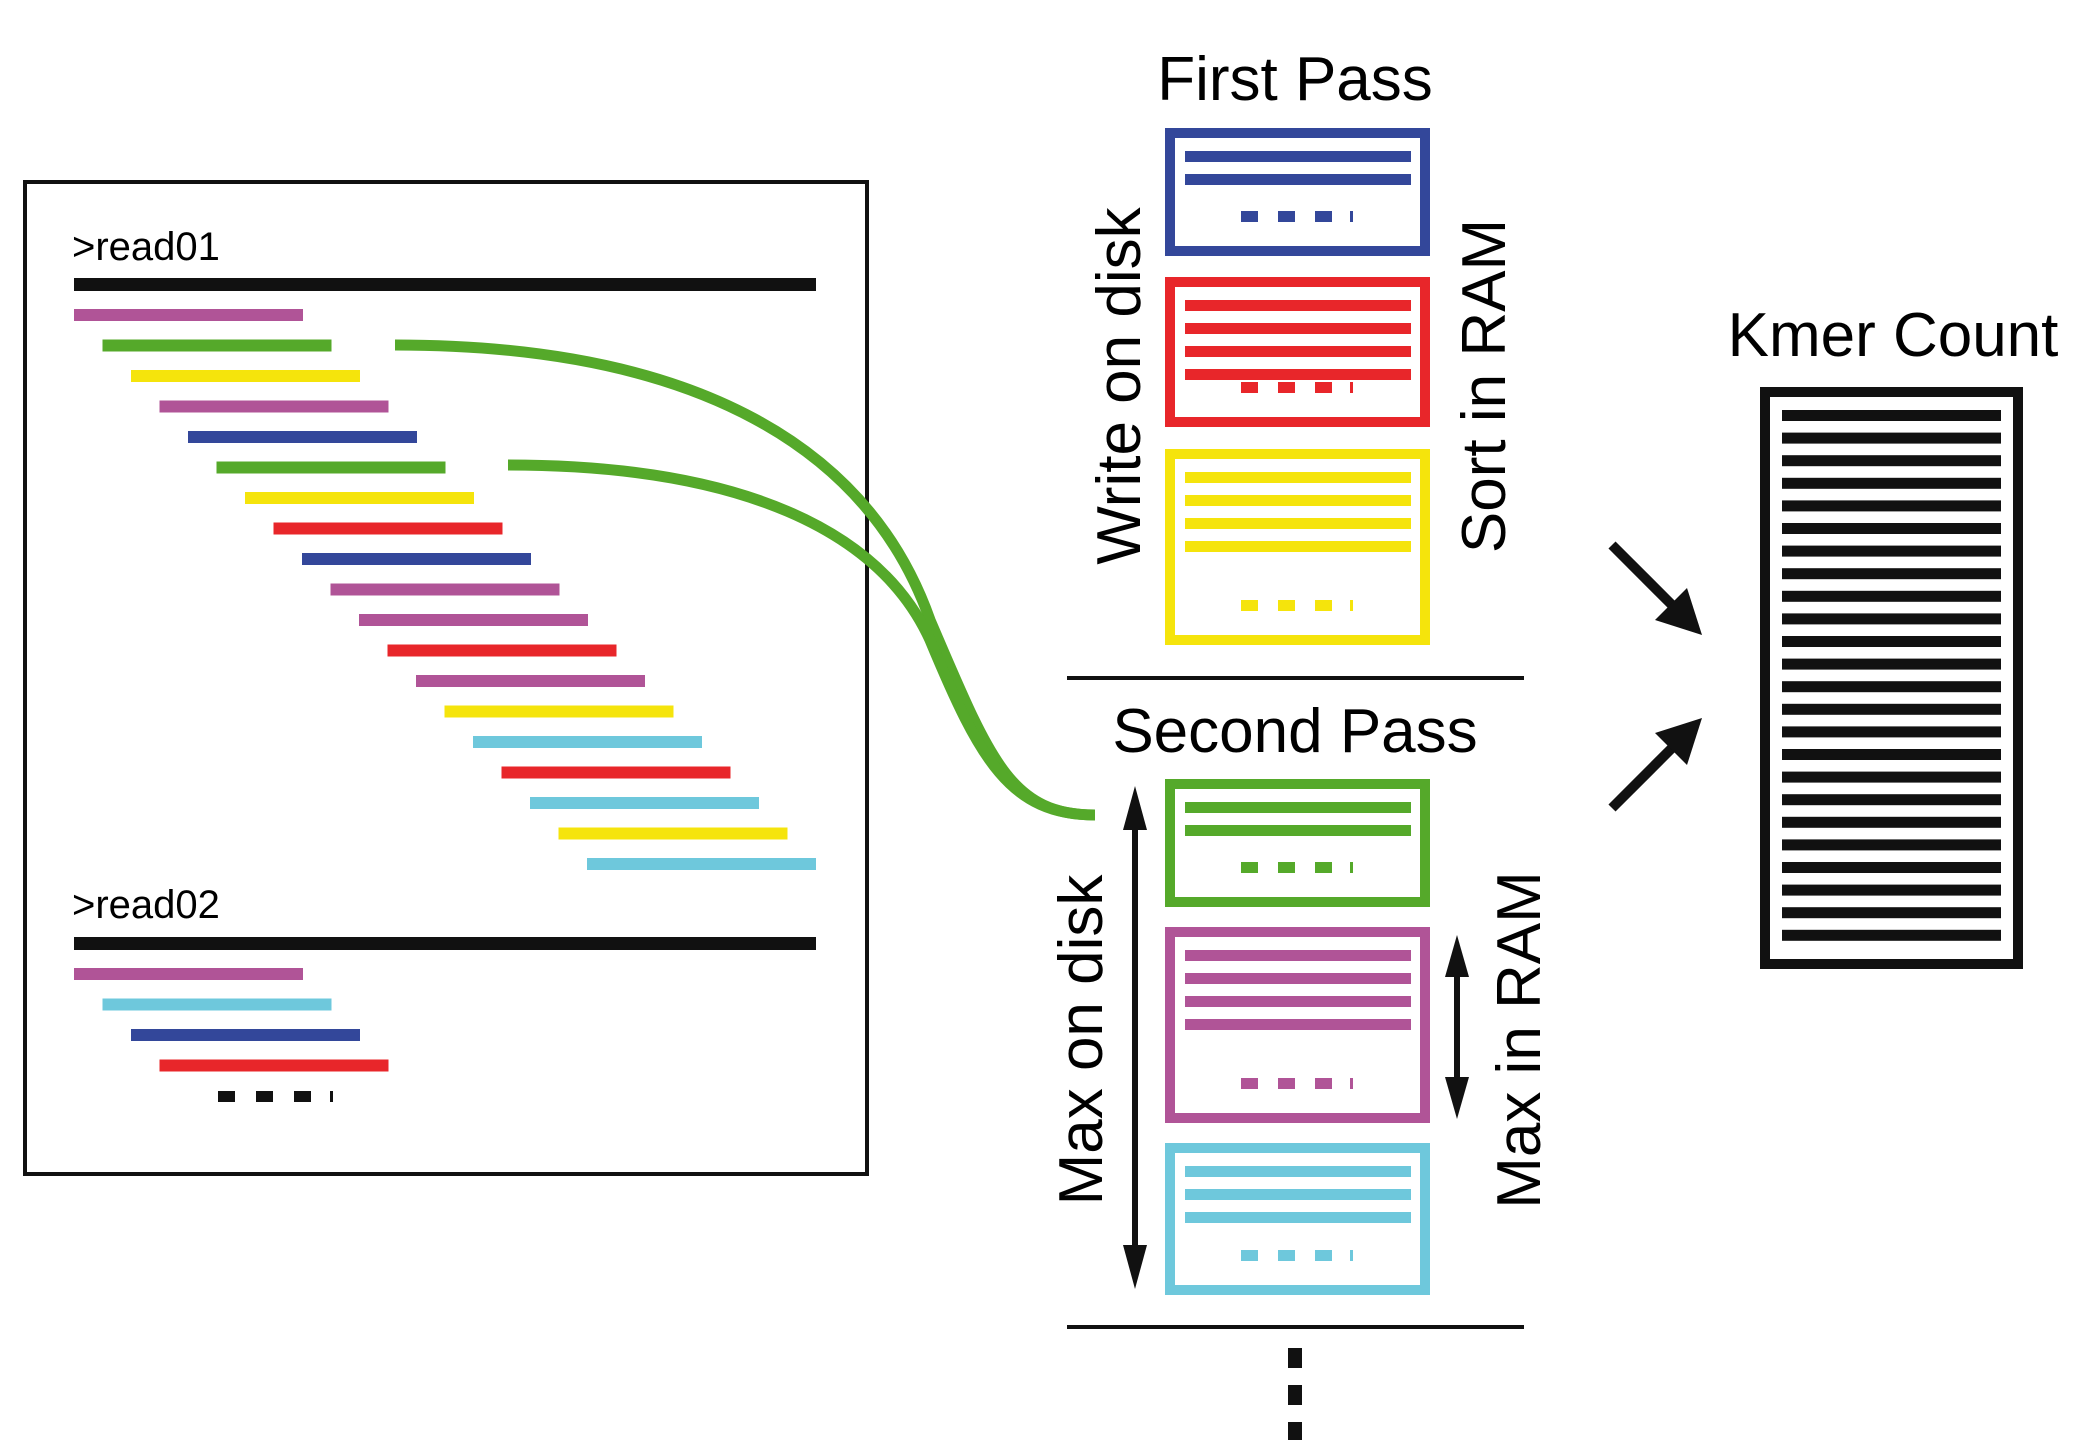 Image resolution: width=2085 pixels, height=1448 pixels. I want to click on read02-more-ellipsis, so click(275, 1096).